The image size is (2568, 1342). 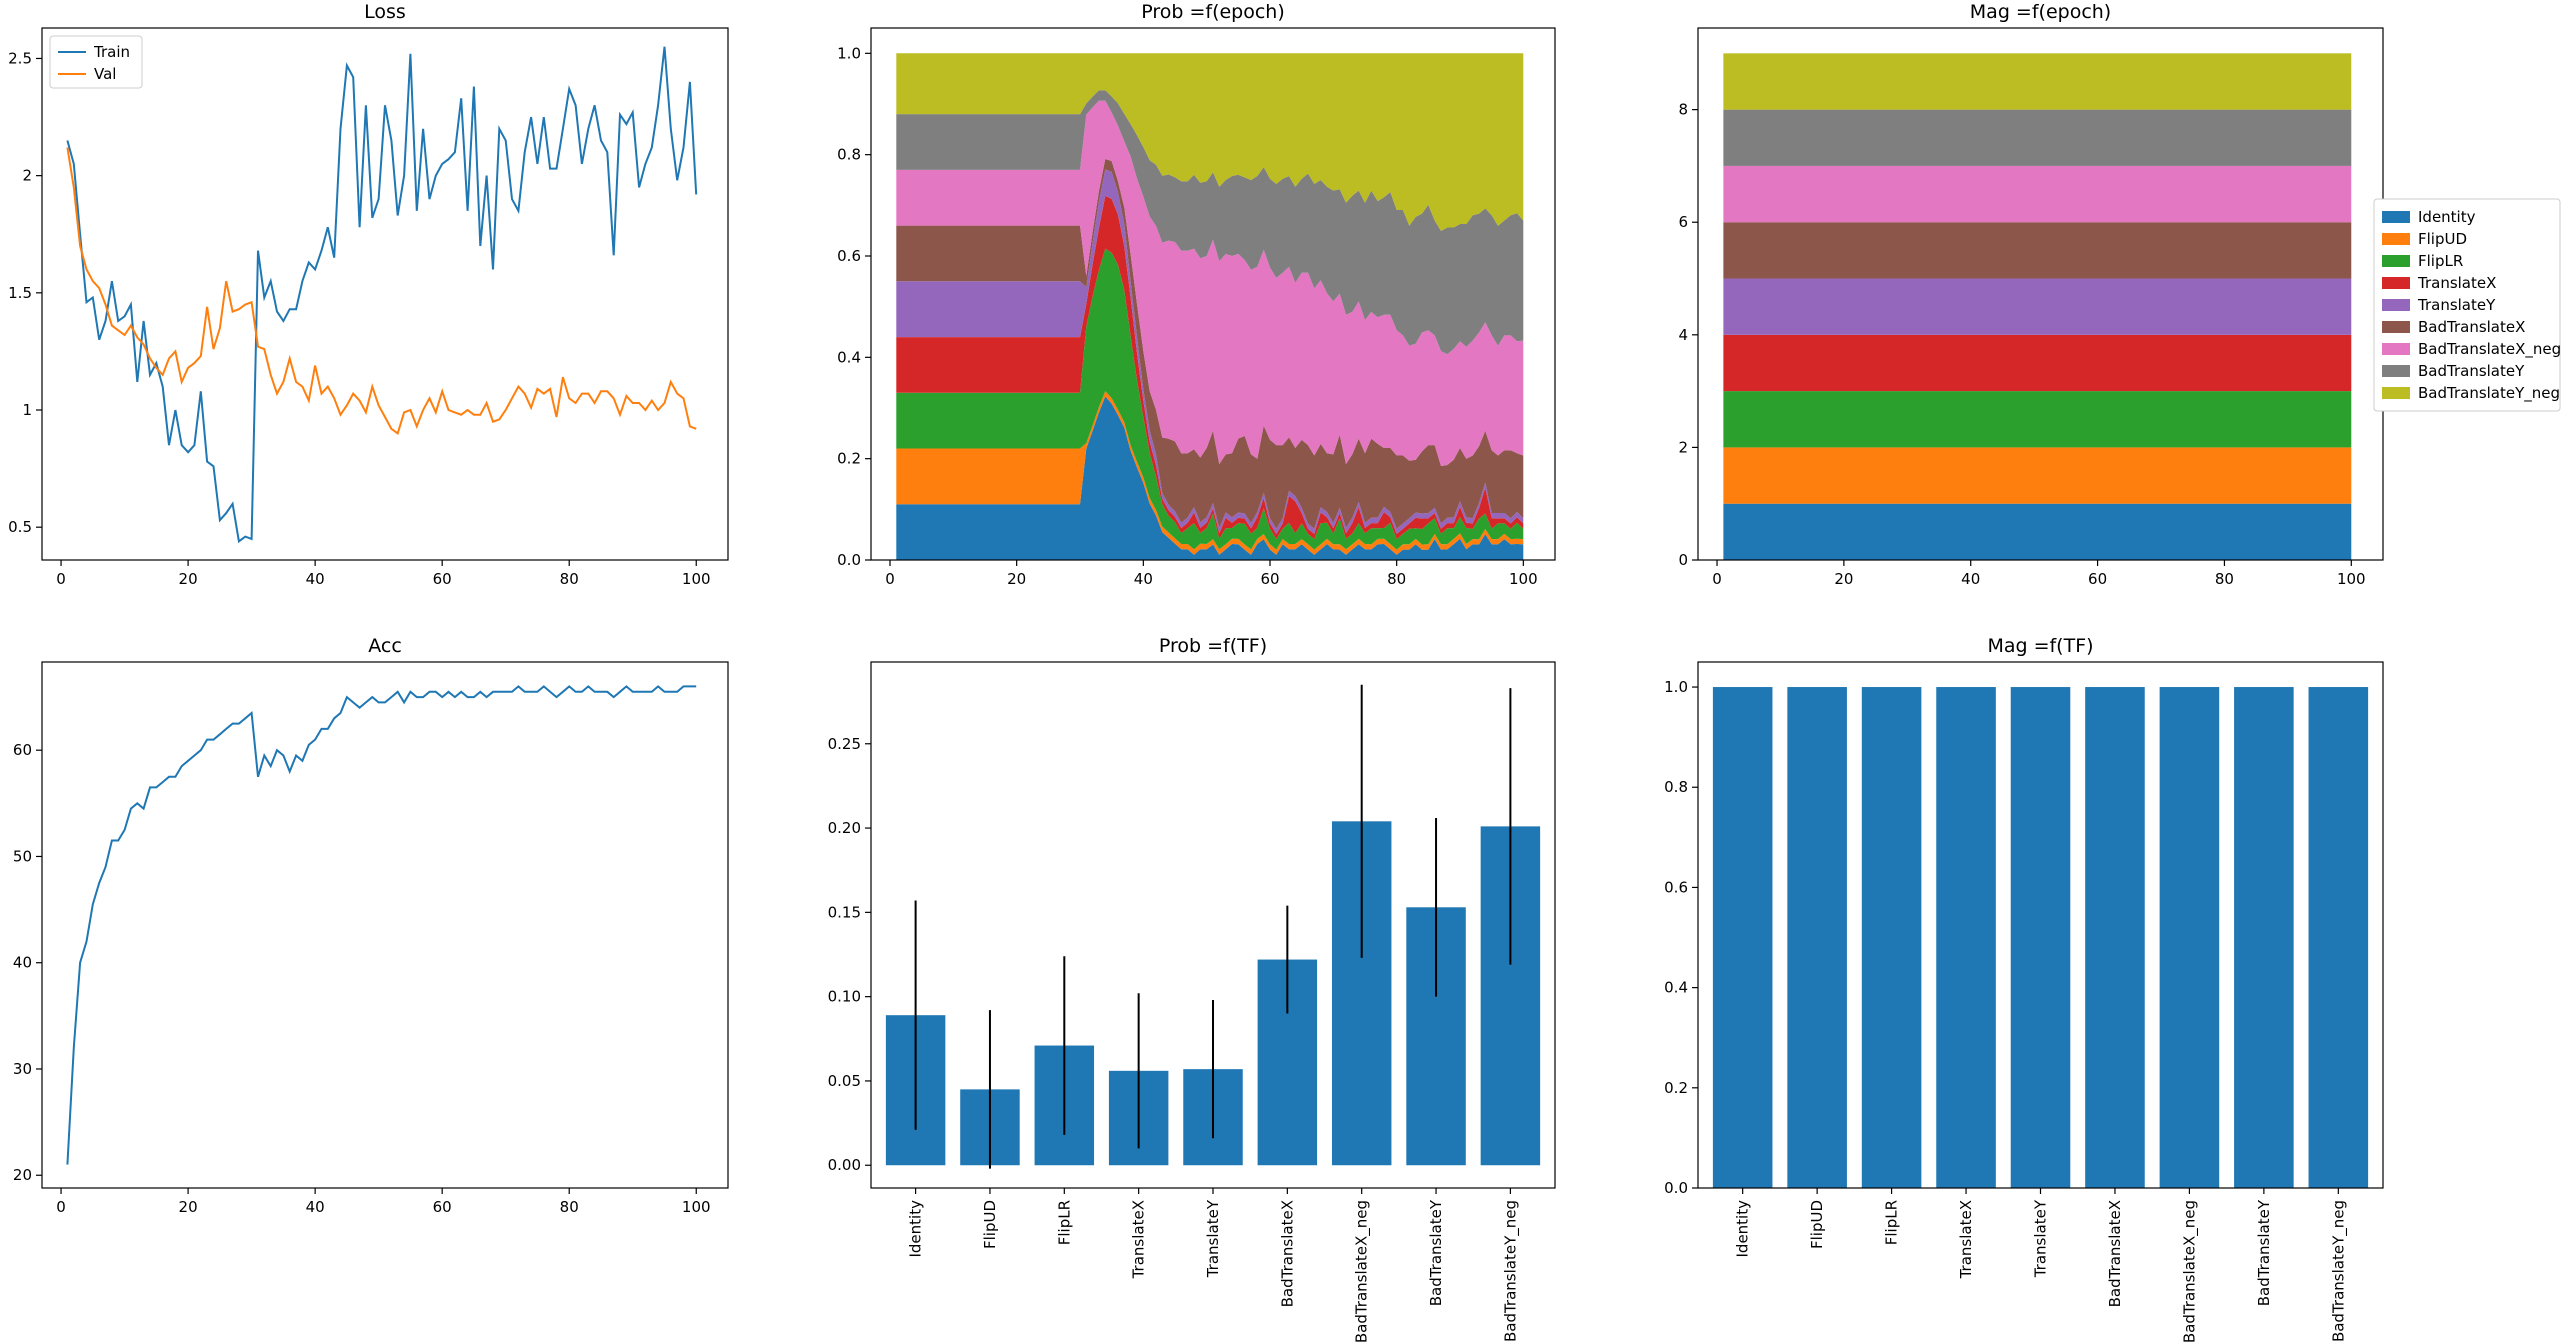 I want to click on y-tick-label: 50, so click(x=22, y=856).